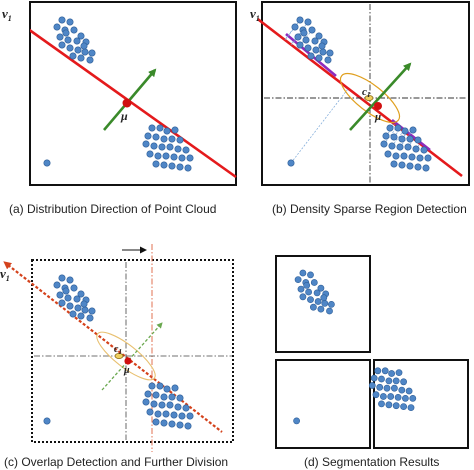 The width and height of the screenshot is (474, 470). I want to click on overlap-region-ellipse, so click(126, 356).